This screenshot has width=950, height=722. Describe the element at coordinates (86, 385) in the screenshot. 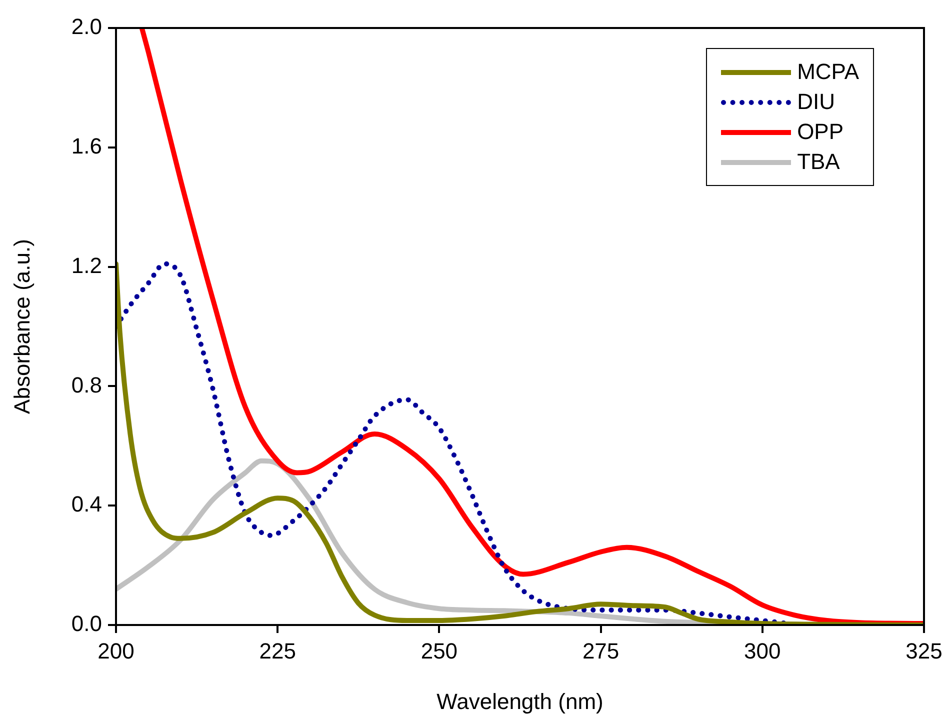

I see `y-tick-label: 0.8` at that location.